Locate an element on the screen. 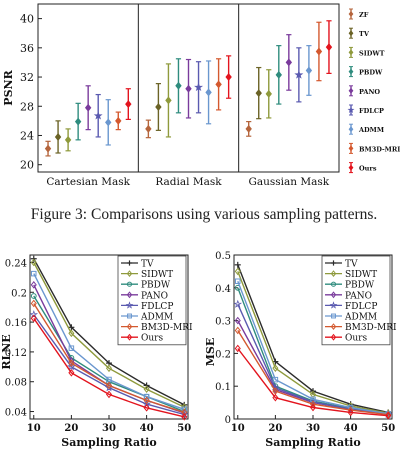 This screenshot has width=408, height=451. legend-label: Ours is located at coordinates (152, 339).